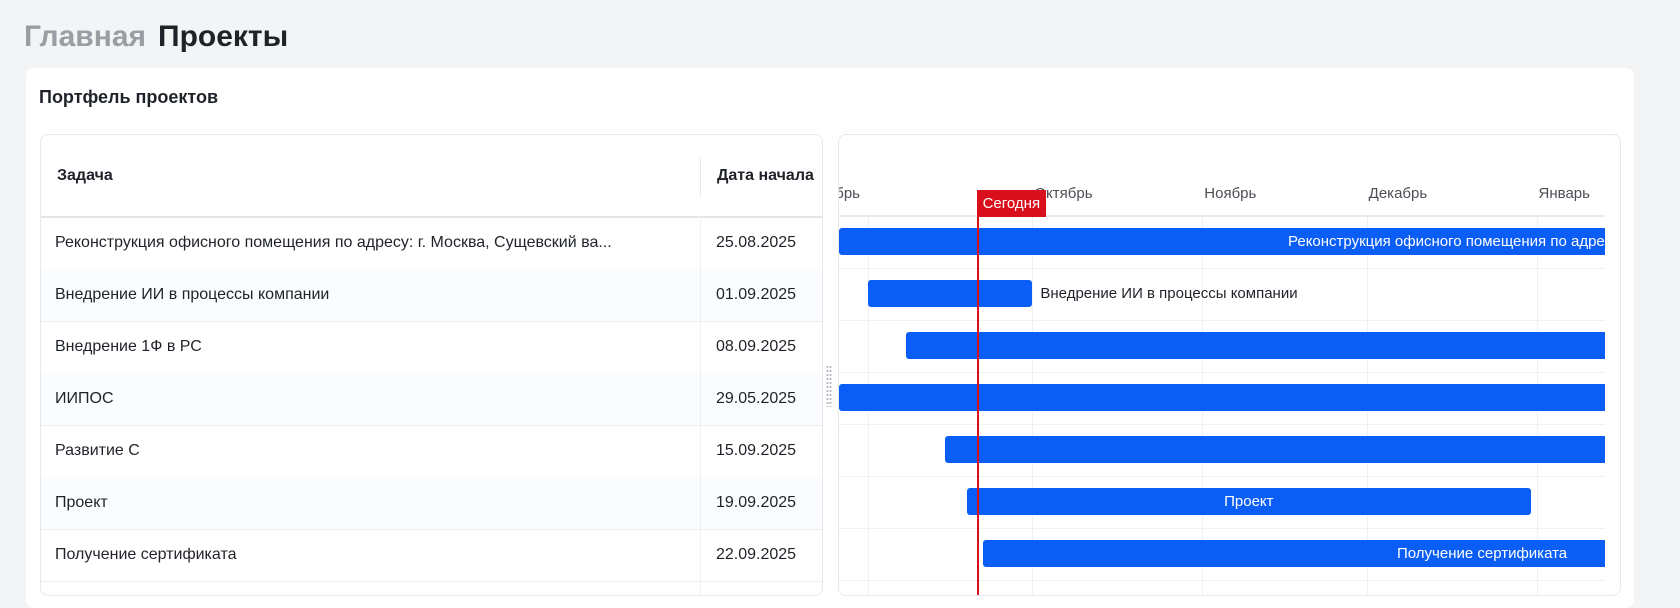  What do you see at coordinates (765, 175) in the screenshot?
I see `column-header-start-date: Дата начала` at bounding box center [765, 175].